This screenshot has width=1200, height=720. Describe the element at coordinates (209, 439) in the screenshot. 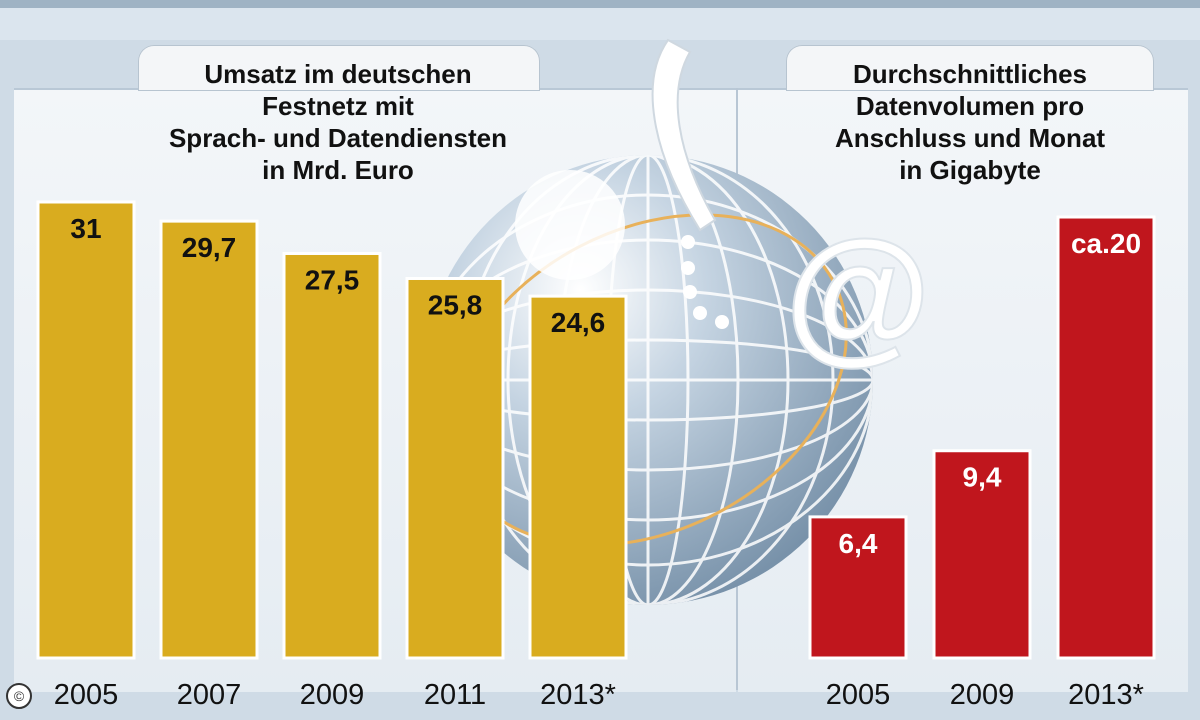

I see `bar-2007` at that location.